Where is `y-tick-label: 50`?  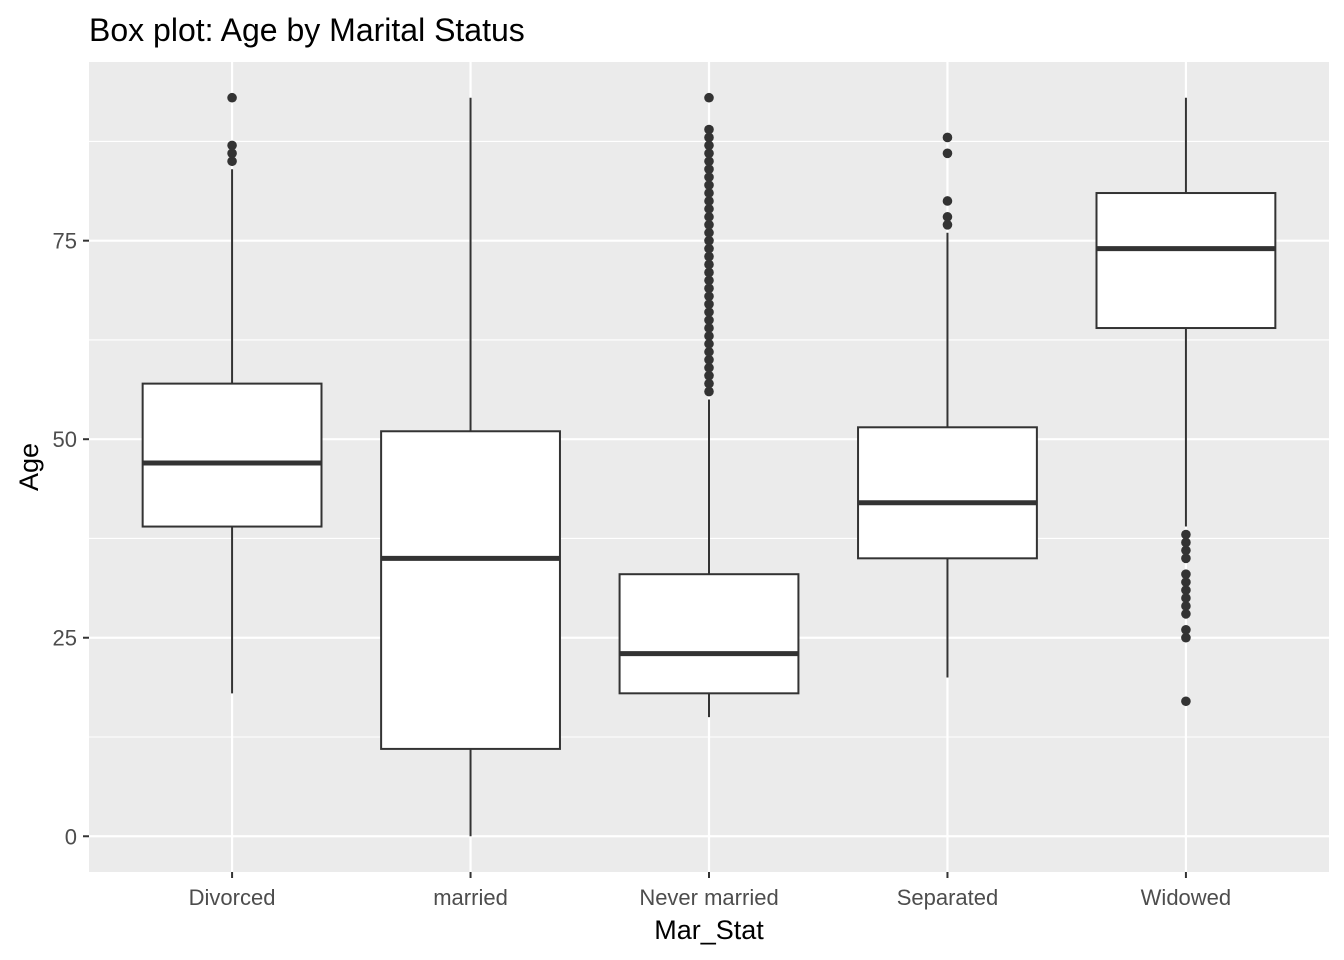
y-tick-label: 50 is located at coordinates (65, 439).